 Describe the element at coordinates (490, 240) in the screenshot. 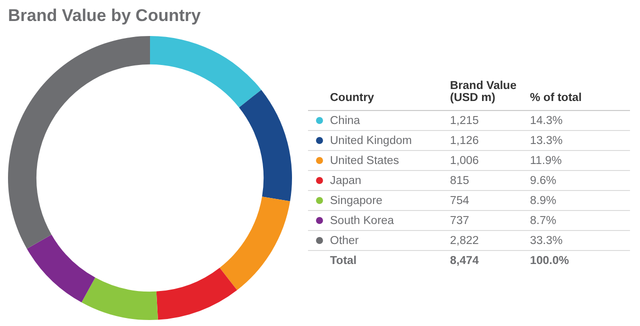

I see `data-label: 2,822` at that location.